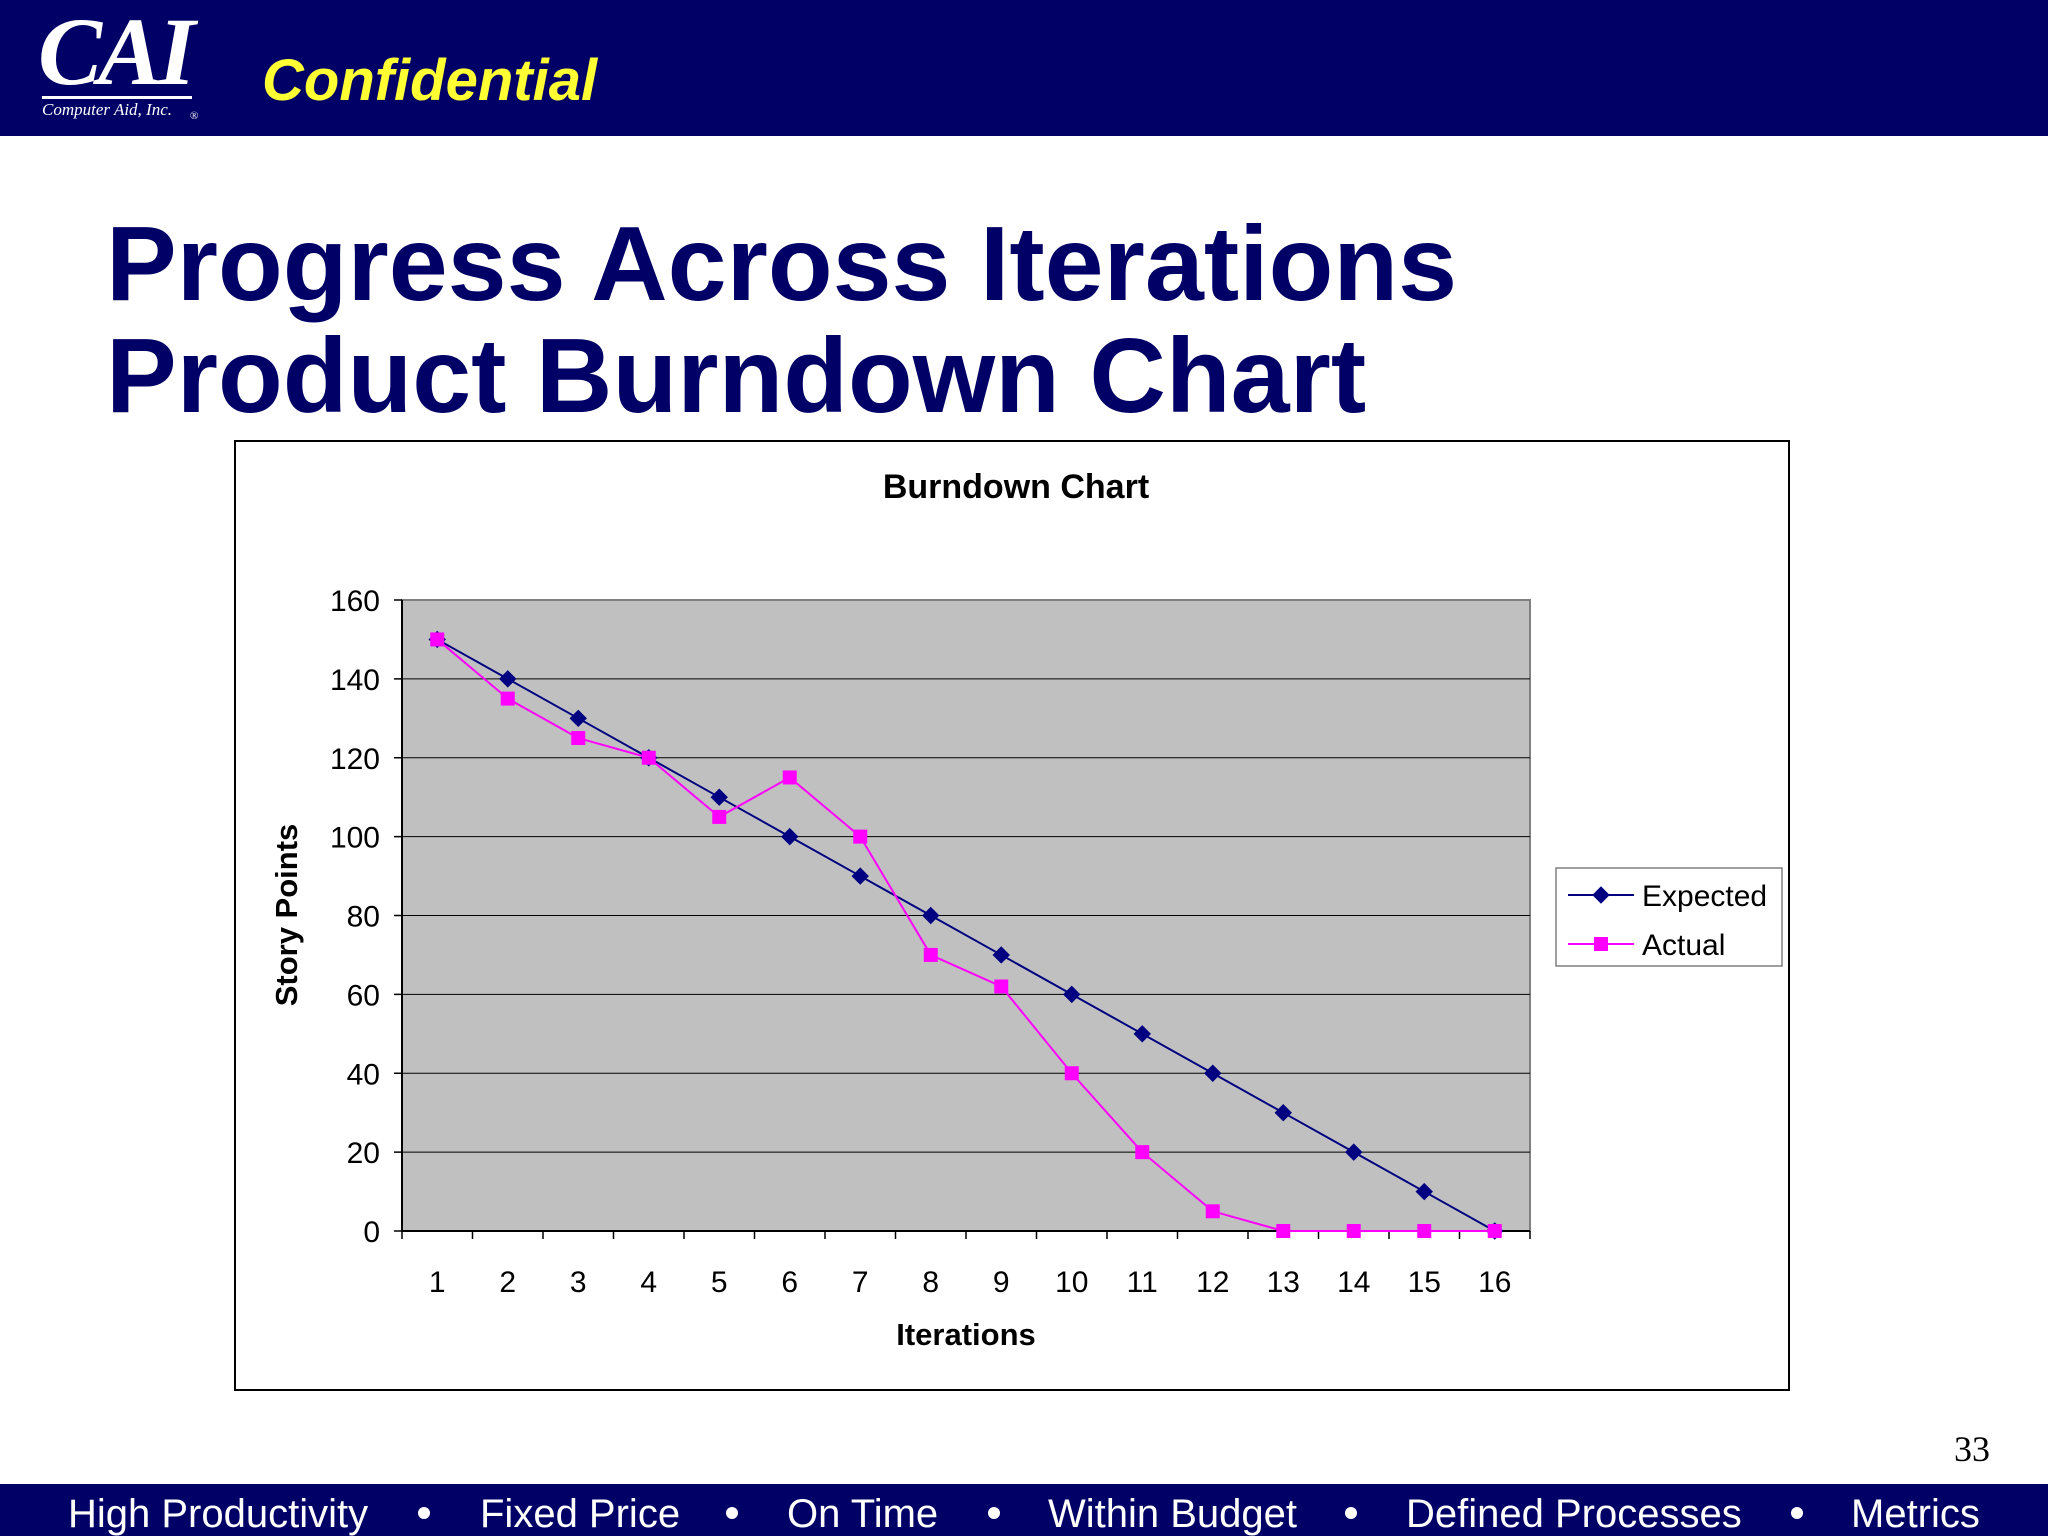 This screenshot has width=2048, height=1536. What do you see at coordinates (107, 109) in the screenshot?
I see `logo-subtext: Computer Aid, Inc.` at bounding box center [107, 109].